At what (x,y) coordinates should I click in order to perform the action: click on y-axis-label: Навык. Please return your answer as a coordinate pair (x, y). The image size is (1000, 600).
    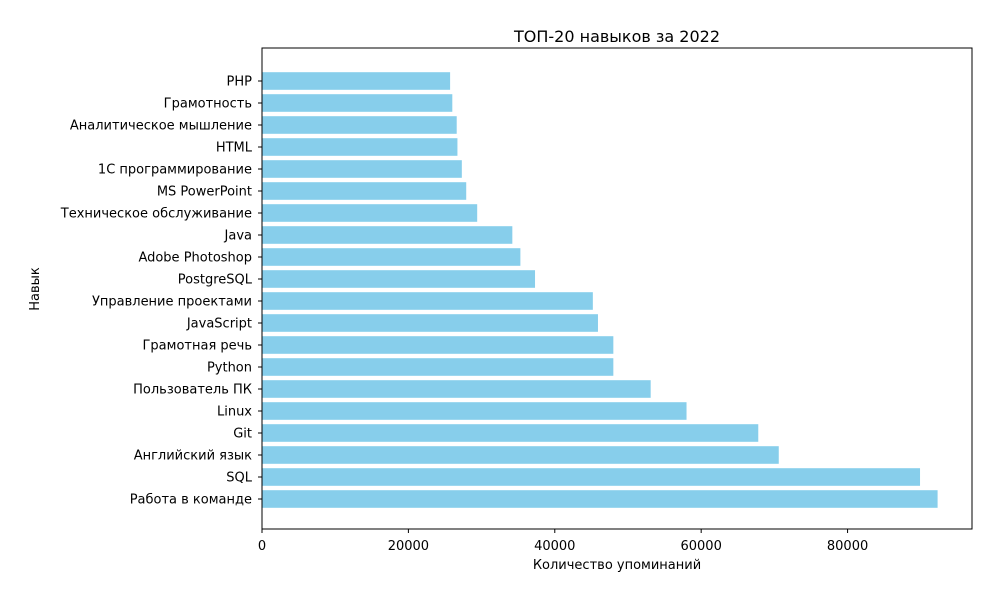
    Looking at the image, I should click on (35, 289).